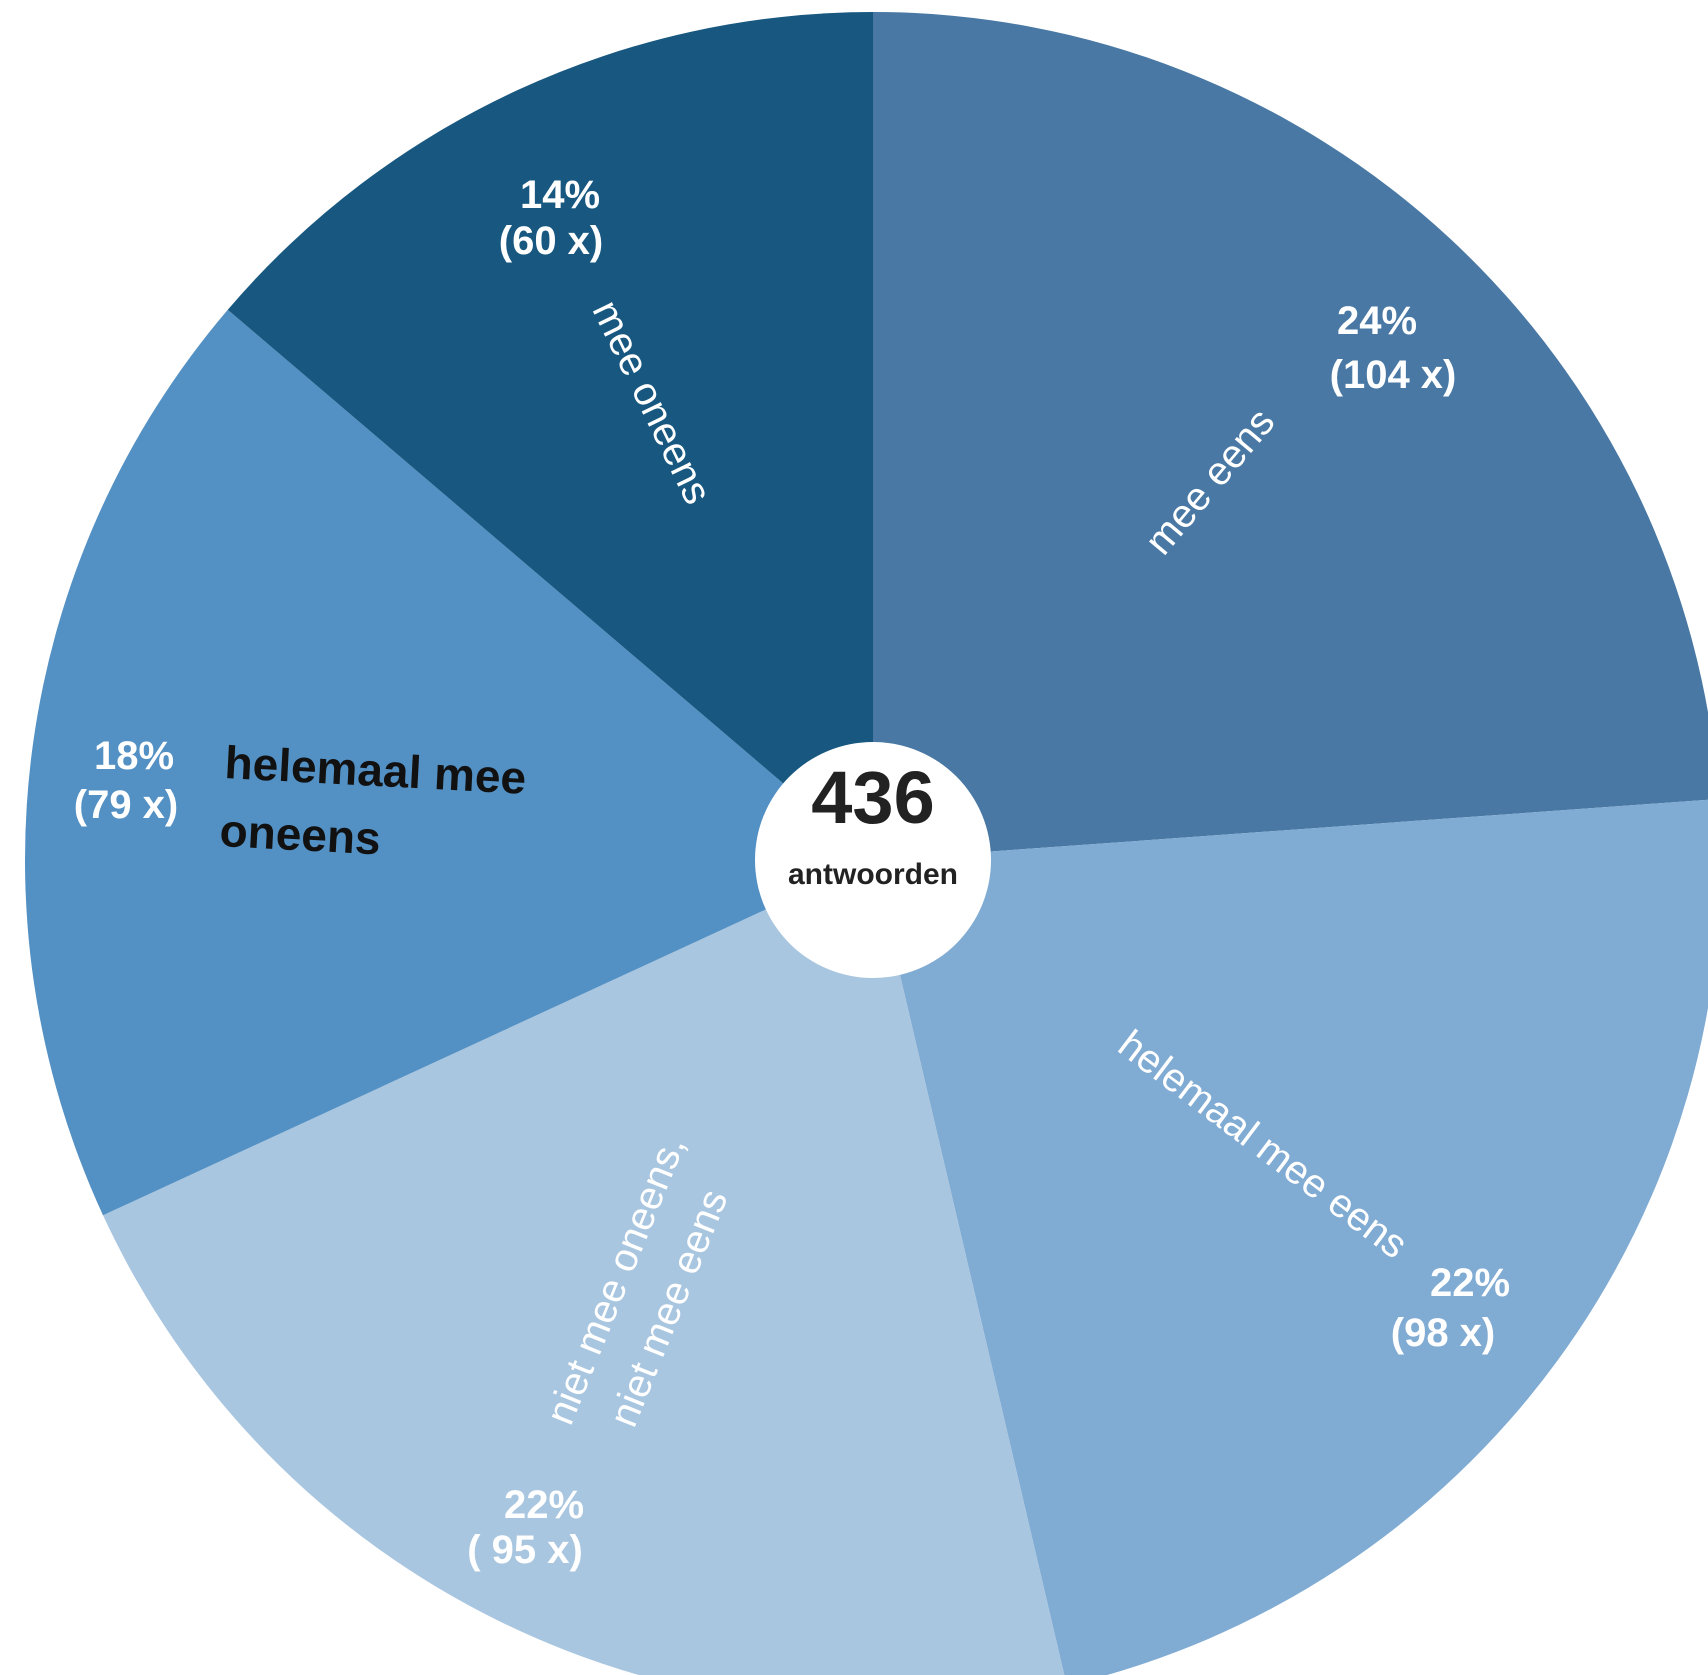  Describe the element at coordinates (300, 834) in the screenshot. I see `slice-category-helemaal-mee-oneens-line-2: oneens` at that location.